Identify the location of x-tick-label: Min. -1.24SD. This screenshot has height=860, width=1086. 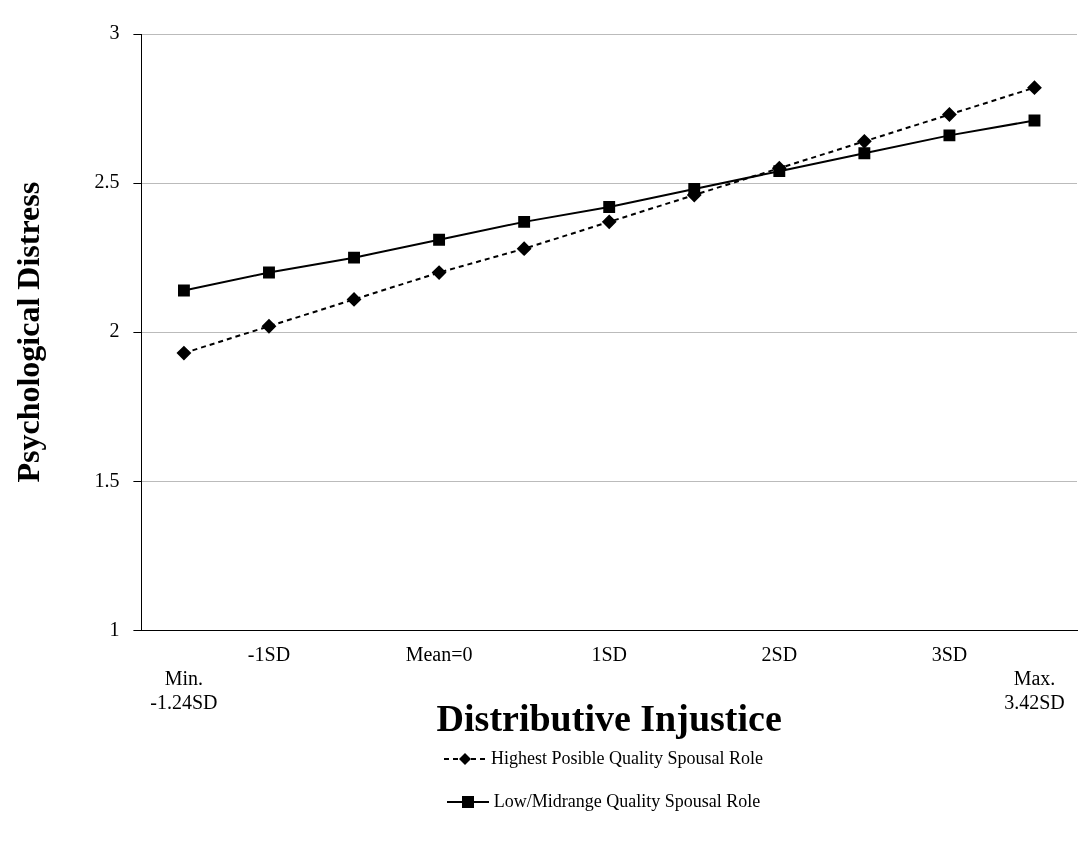
(184, 689).